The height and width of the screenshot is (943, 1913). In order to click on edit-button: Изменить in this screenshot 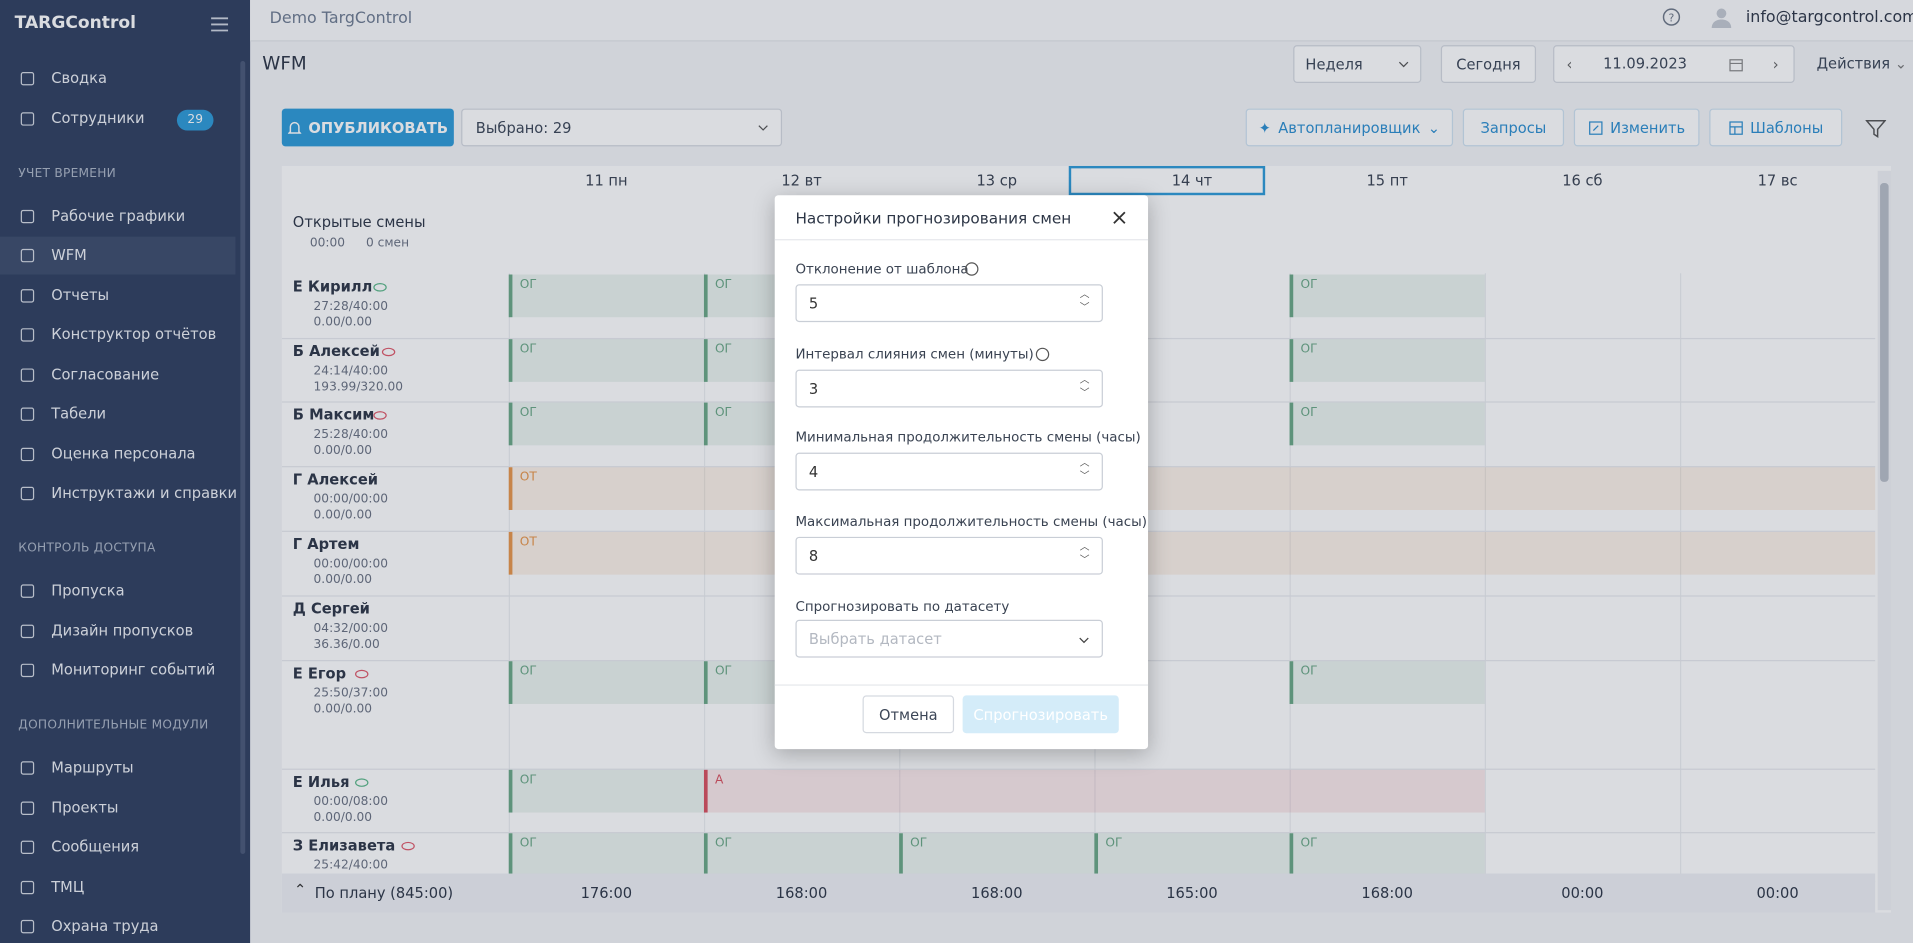, I will do `click(1636, 127)`.